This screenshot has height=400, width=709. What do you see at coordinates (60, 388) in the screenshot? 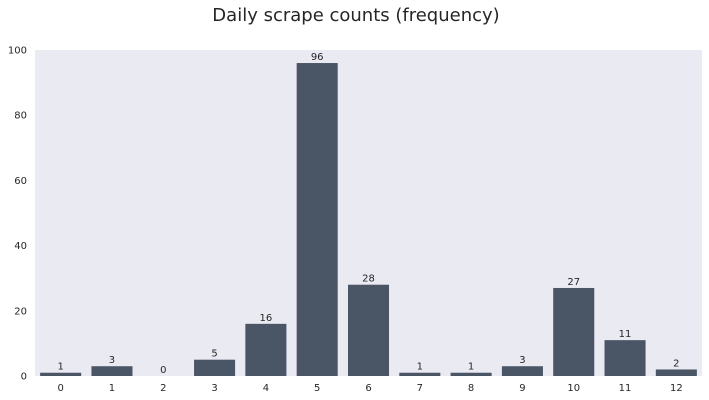
I see `x-tick-label: 0` at bounding box center [60, 388].